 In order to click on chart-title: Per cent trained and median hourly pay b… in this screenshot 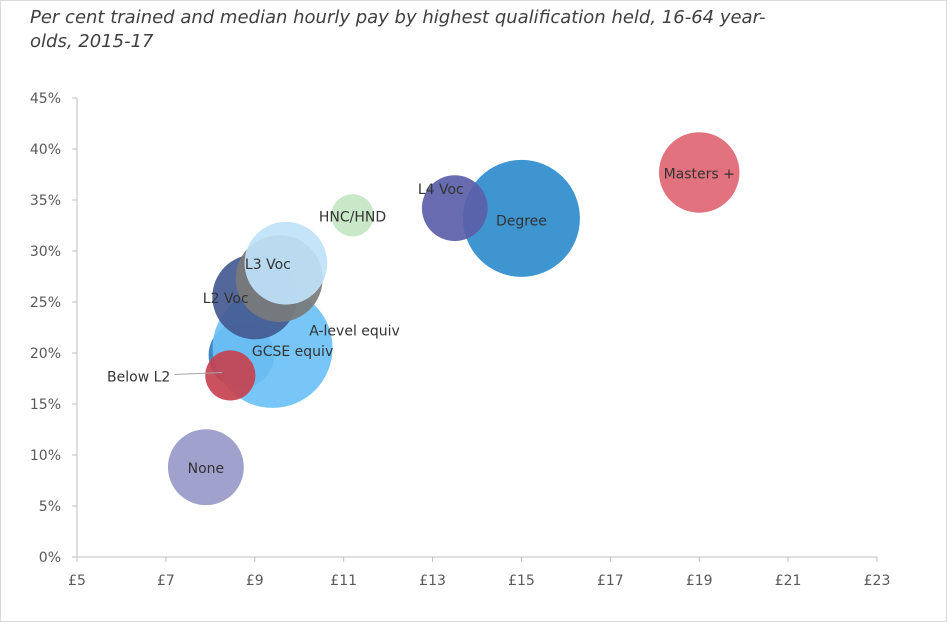, I will do `click(398, 29)`.